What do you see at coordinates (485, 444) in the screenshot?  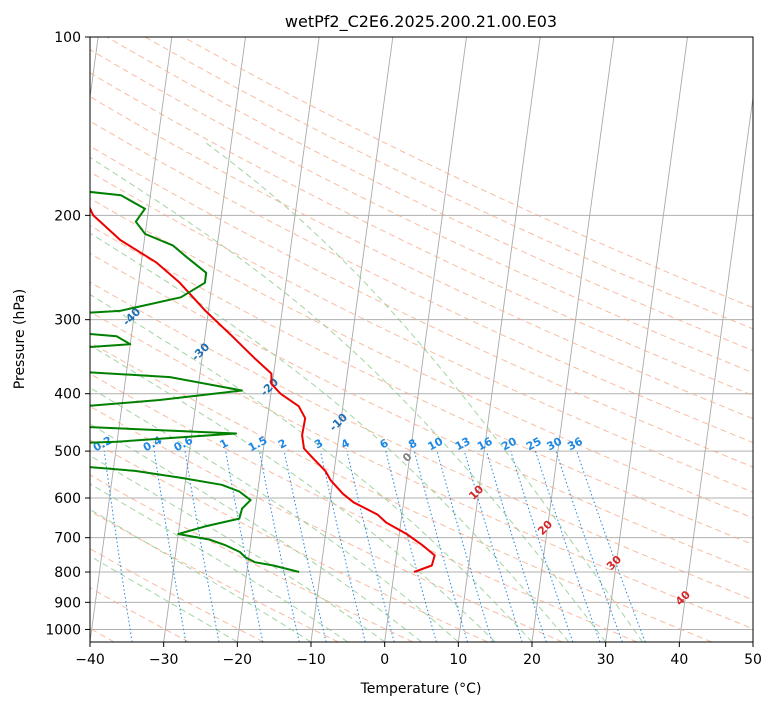 I see `mixing-ratio-label: 16` at bounding box center [485, 444].